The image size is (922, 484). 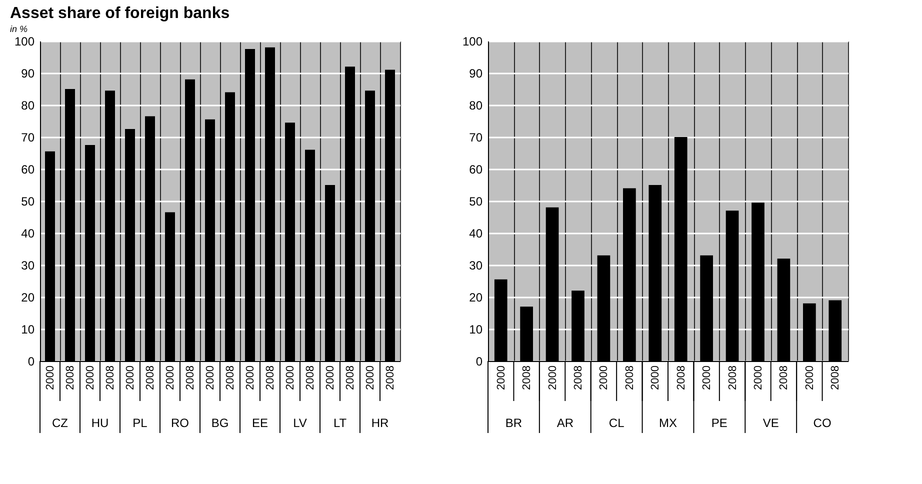 What do you see at coordinates (100, 423) in the screenshot?
I see `text: HU` at bounding box center [100, 423].